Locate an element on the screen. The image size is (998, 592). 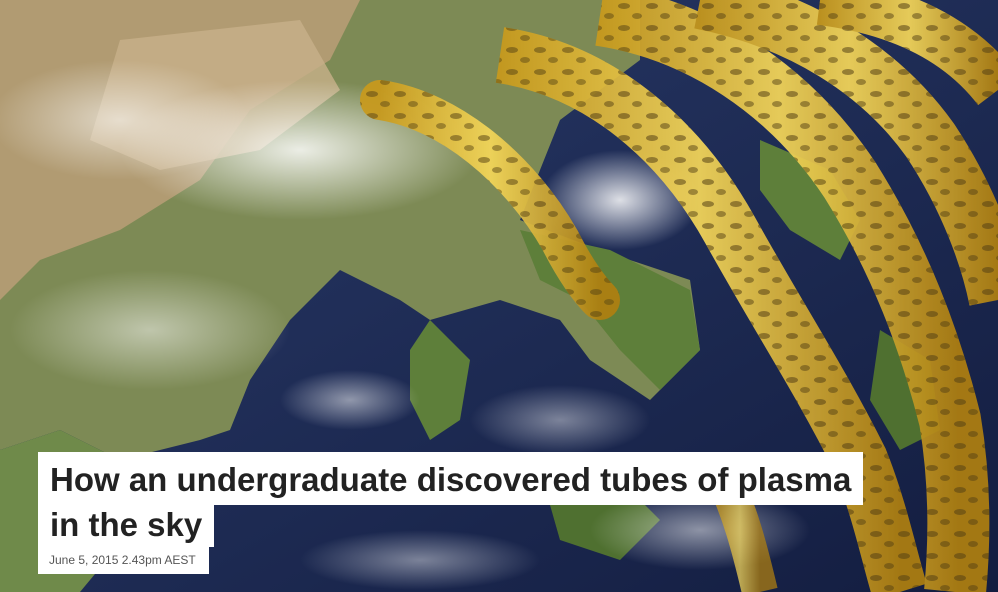
publish-date: June 5, 2015 2.43pm AEST is located at coordinates (123, 560).